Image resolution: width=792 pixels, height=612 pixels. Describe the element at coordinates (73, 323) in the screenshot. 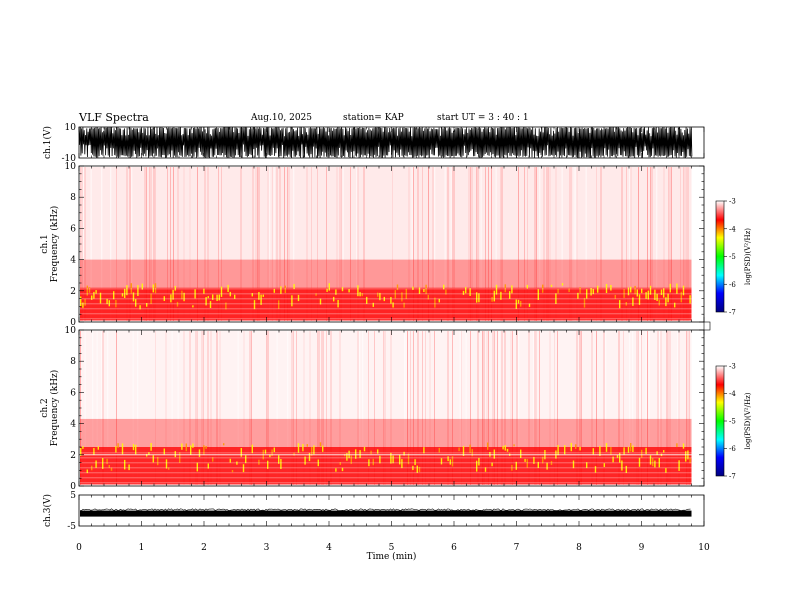

I see `y-tick-label: 0` at that location.